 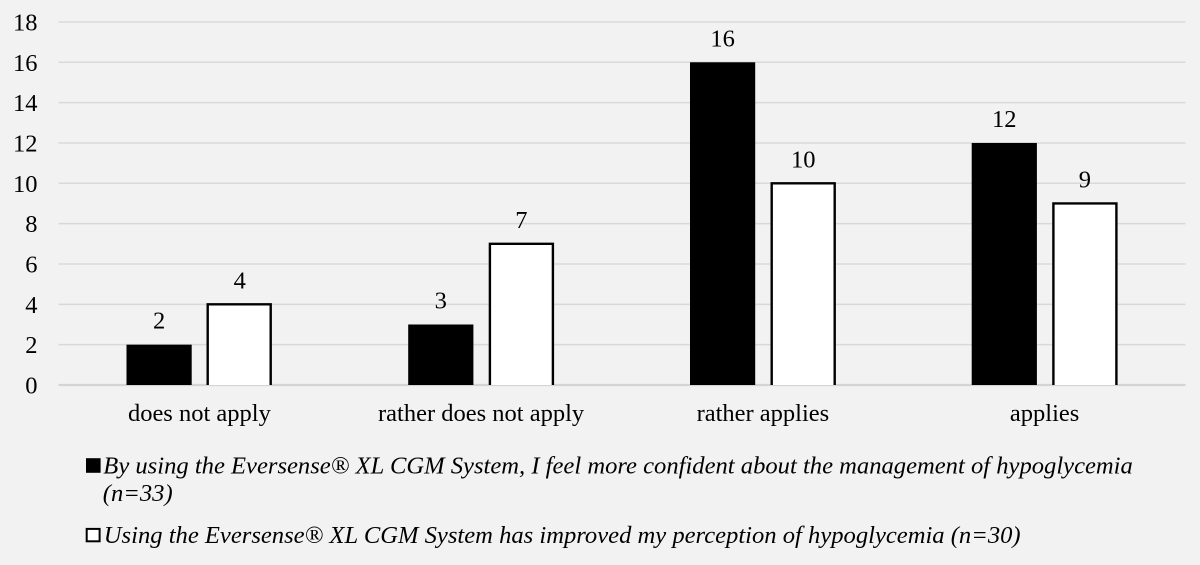 What do you see at coordinates (31, 386) in the screenshot?
I see `svg-text: 0` at bounding box center [31, 386].